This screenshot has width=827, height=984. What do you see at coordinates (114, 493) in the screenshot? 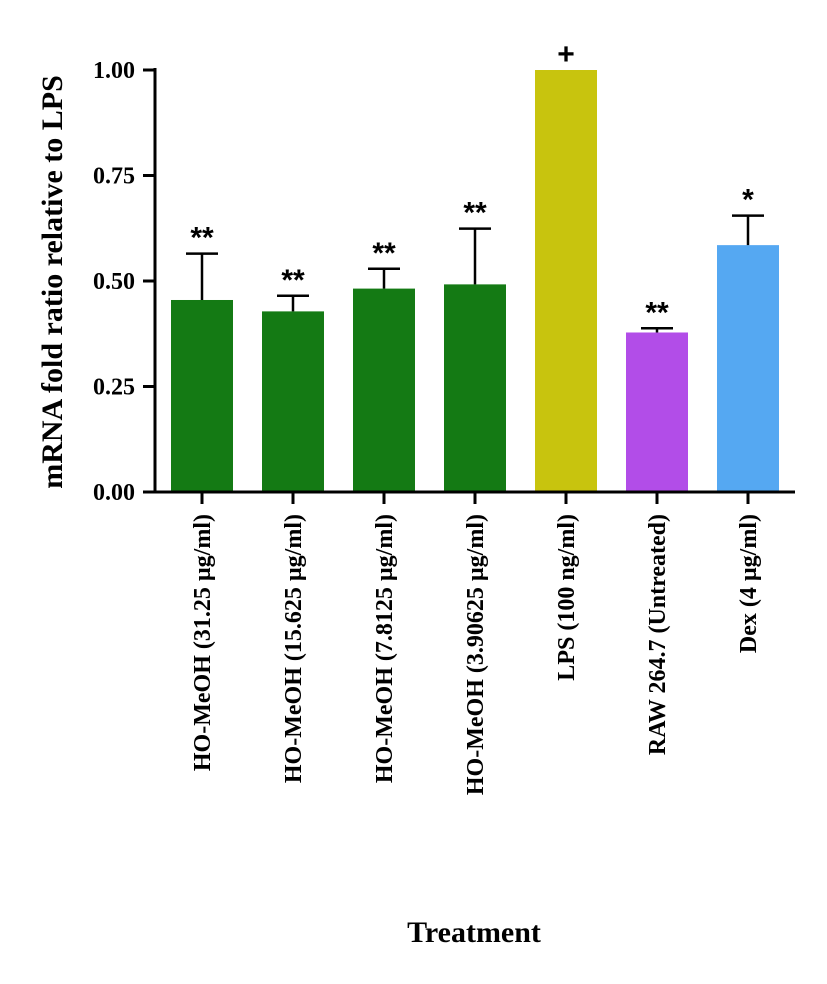
I see `y-tick-label: 0.00` at bounding box center [114, 493].